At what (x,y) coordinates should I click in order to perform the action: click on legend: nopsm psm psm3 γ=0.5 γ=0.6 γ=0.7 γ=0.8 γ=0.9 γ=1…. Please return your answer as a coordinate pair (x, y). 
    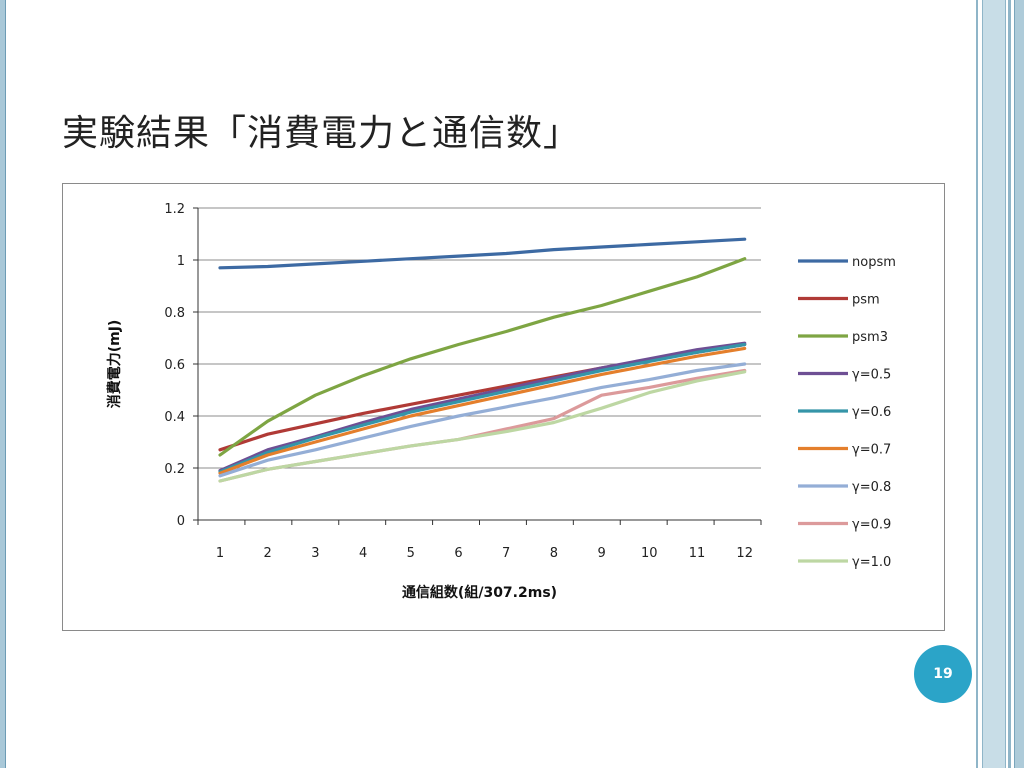
    Looking at the image, I should click on (847, 412).